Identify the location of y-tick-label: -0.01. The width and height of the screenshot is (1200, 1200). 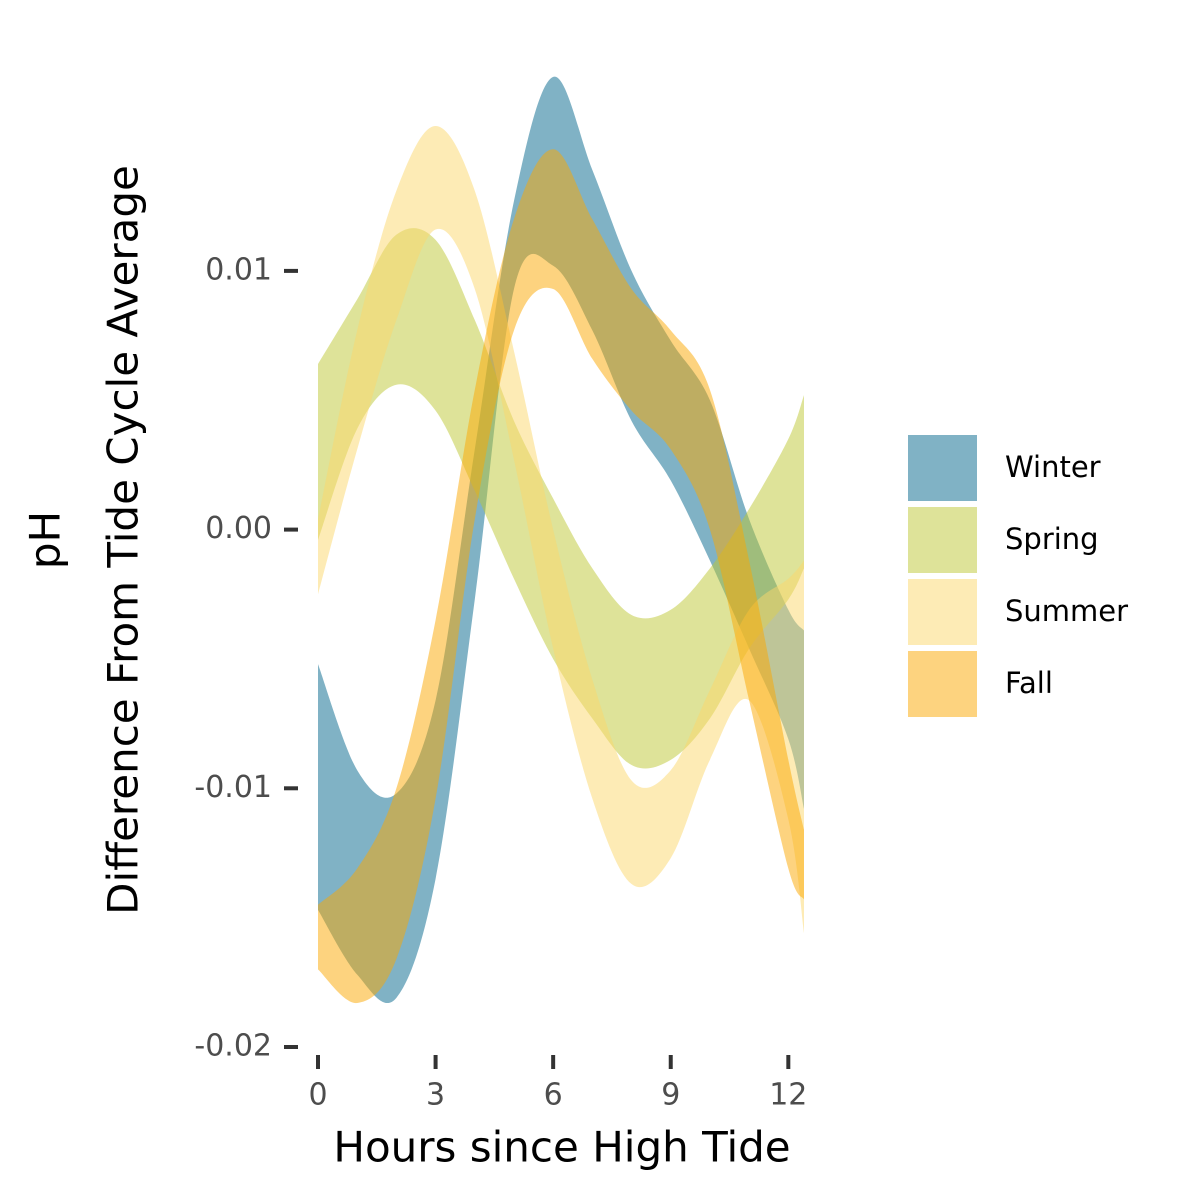
(233, 787).